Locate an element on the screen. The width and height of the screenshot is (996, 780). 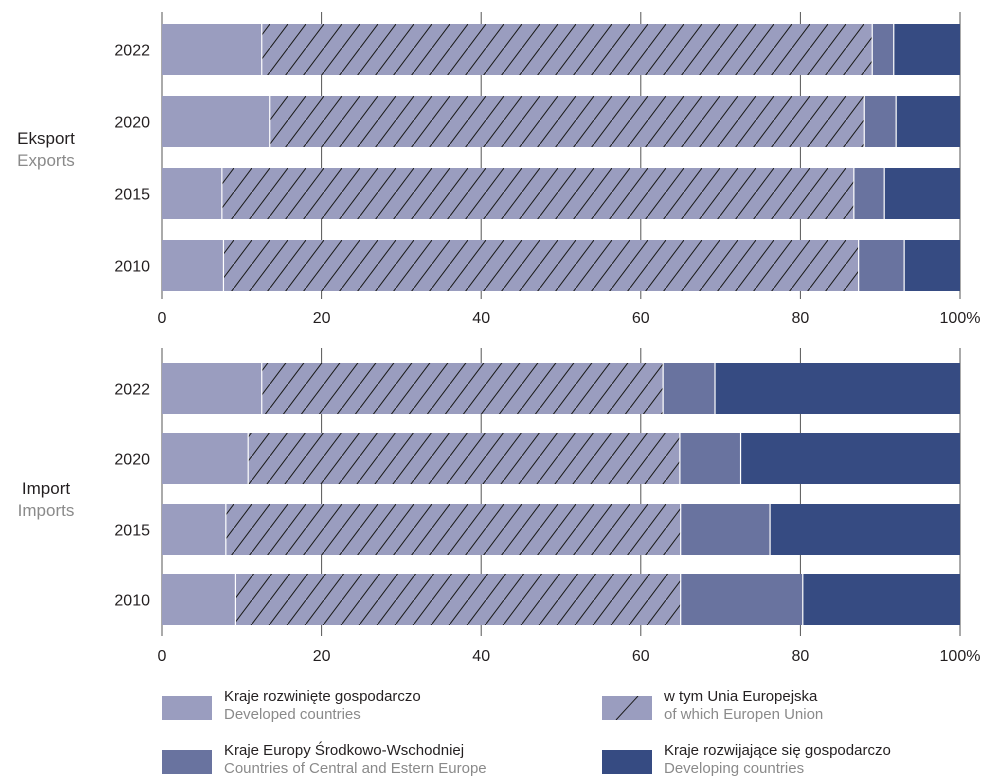
panel-title-en: Exports is located at coordinates (46, 160).